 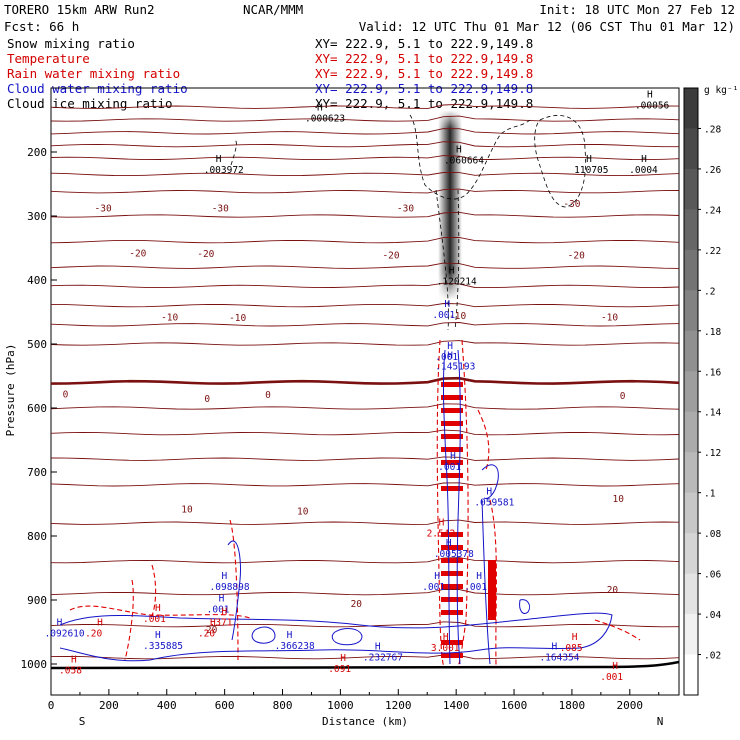 What do you see at coordinates (37, 280) in the screenshot?
I see `y-tick-label: 400` at bounding box center [37, 280].